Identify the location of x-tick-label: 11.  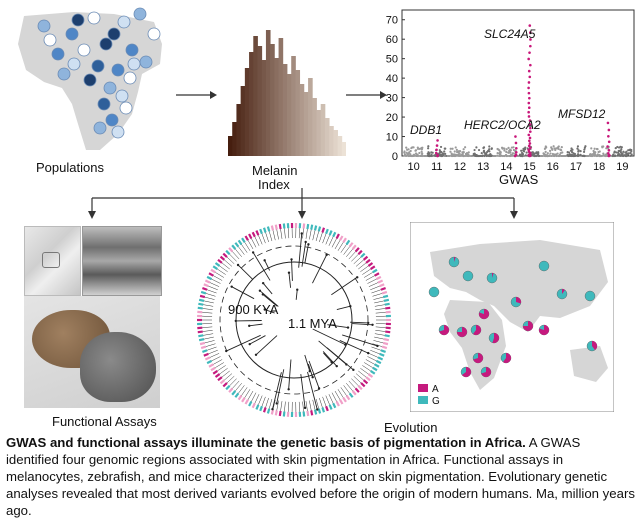
(436, 167).